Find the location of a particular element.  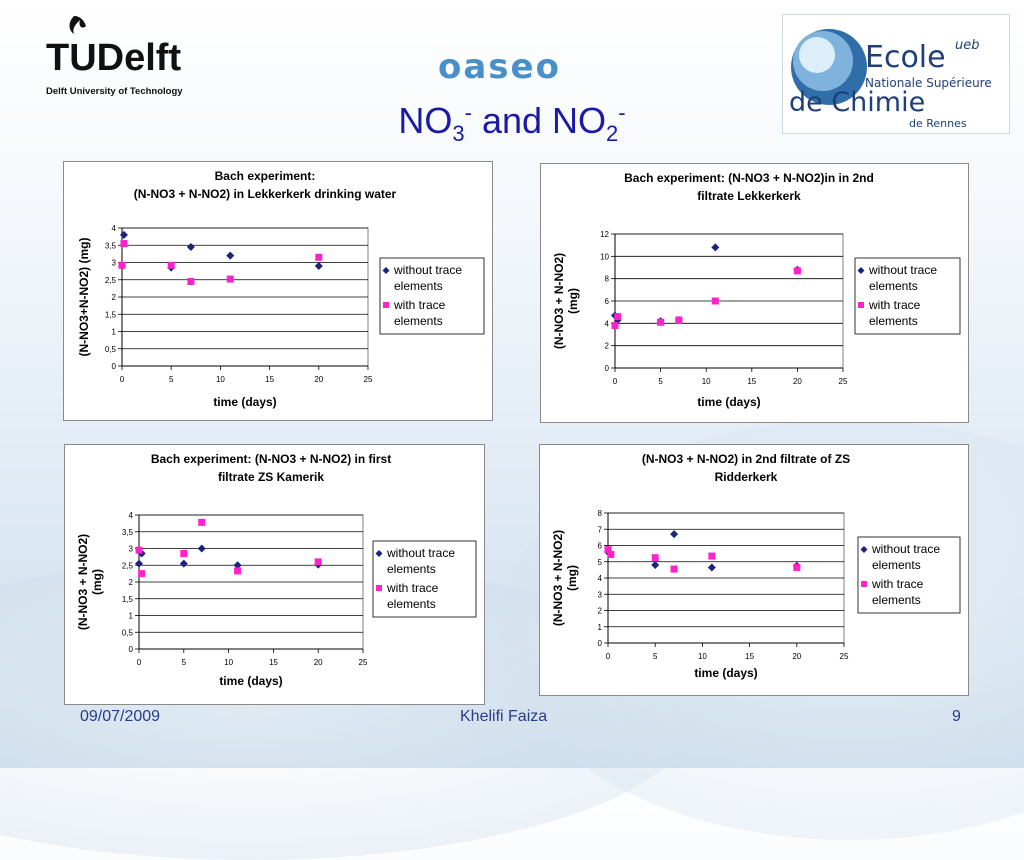

ensc-badge: ueb is located at coordinates (967, 45).